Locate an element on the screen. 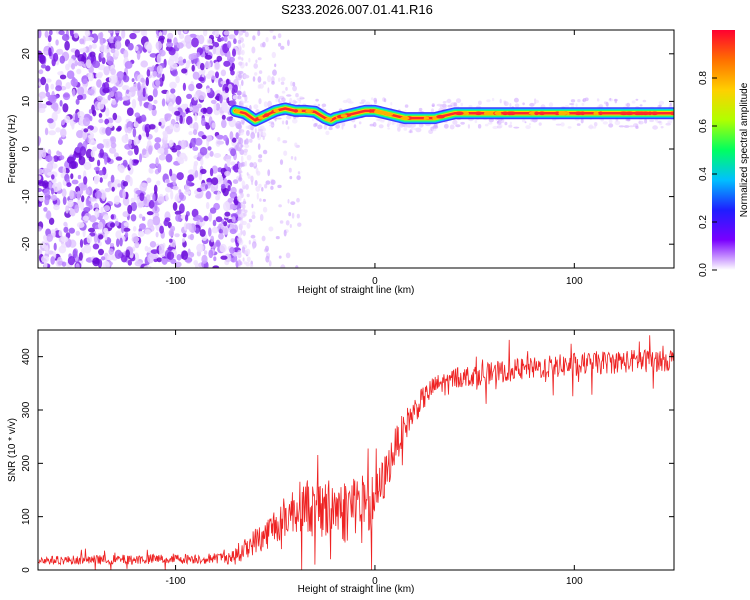  colorbar-tick-label: 0.2 is located at coordinates (703, 222).